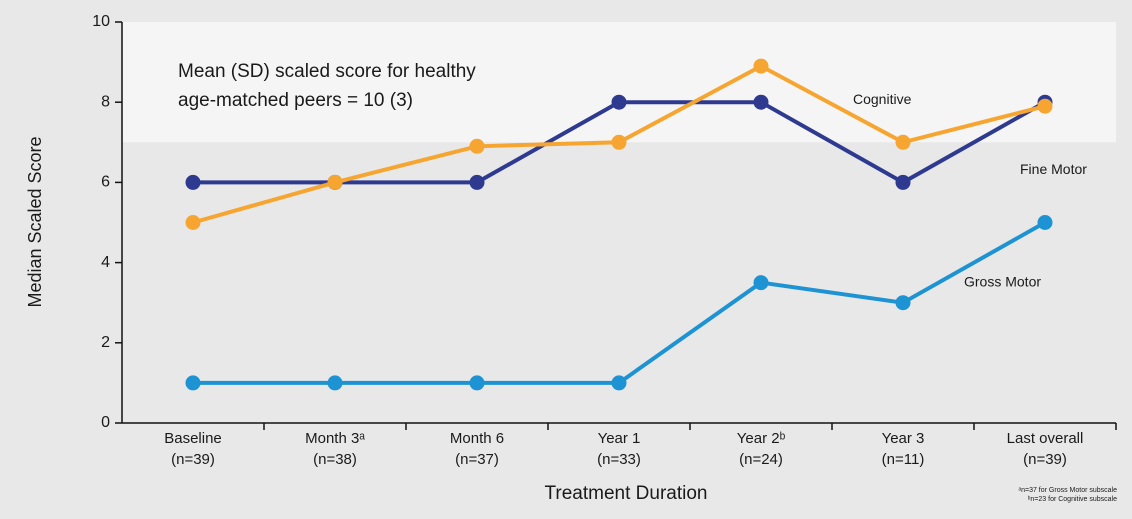 The image size is (1132, 519). I want to click on x-tick-count: (n=37), so click(477, 459).